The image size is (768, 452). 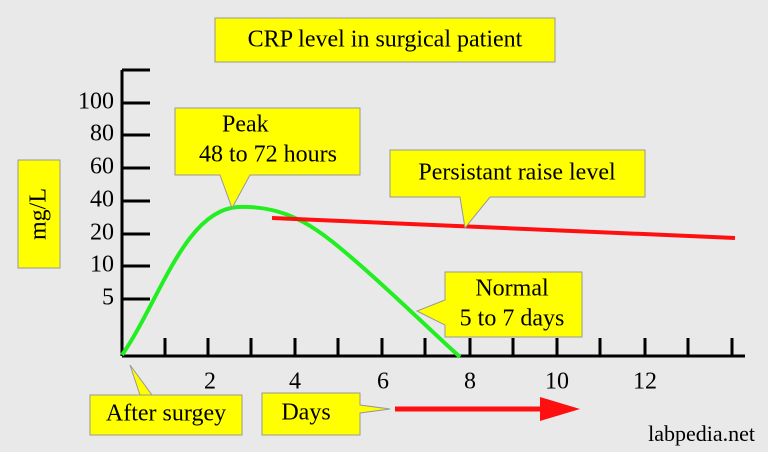 I want to click on persistent-callout, so click(x=517, y=189).